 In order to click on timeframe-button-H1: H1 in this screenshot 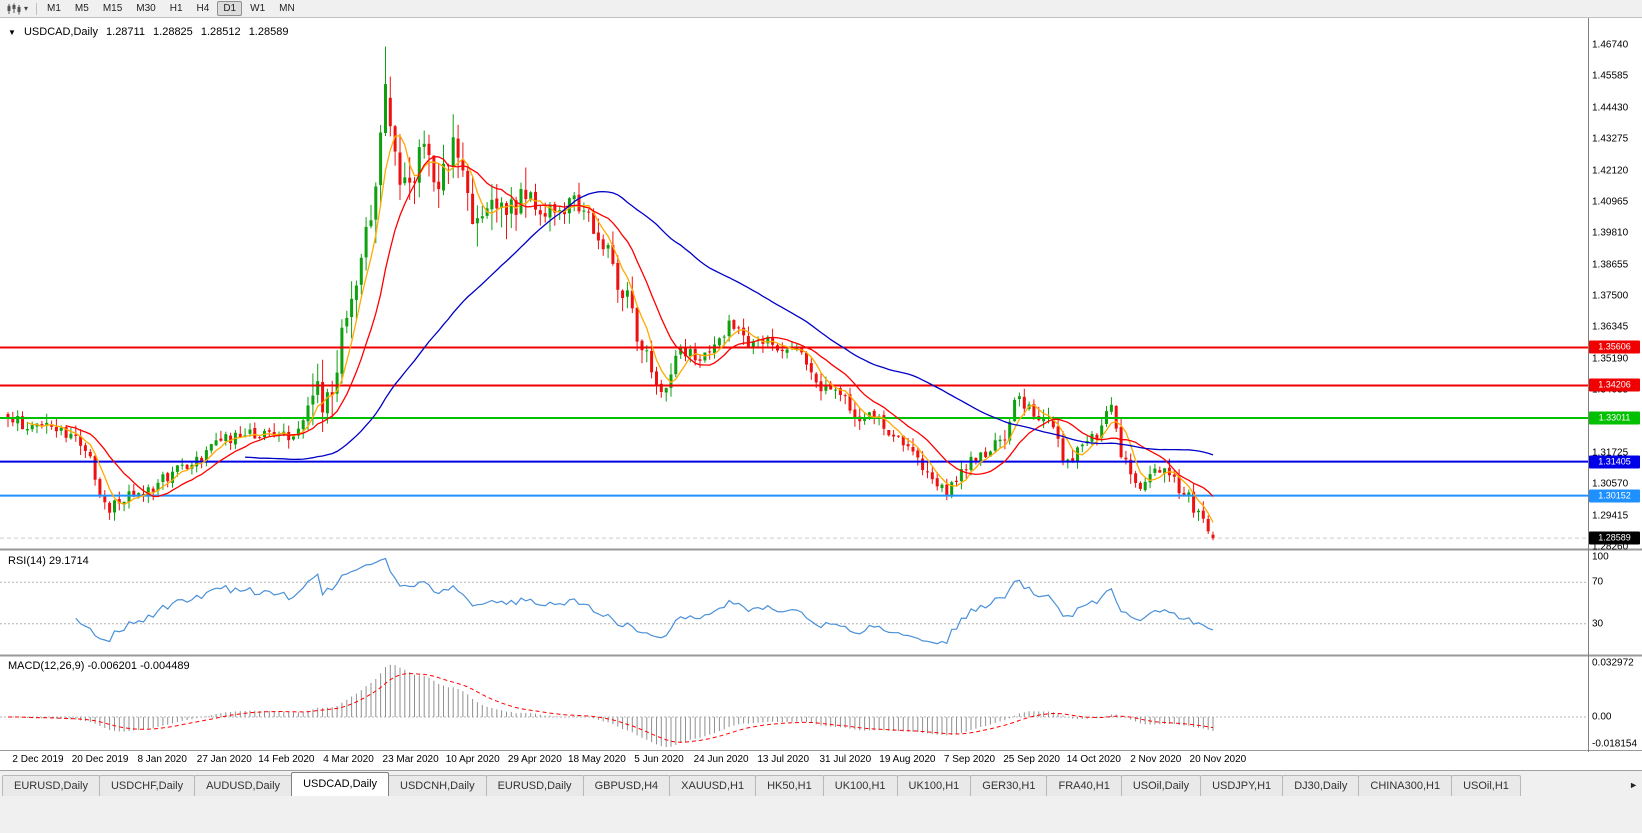, I will do `click(176, 8)`.